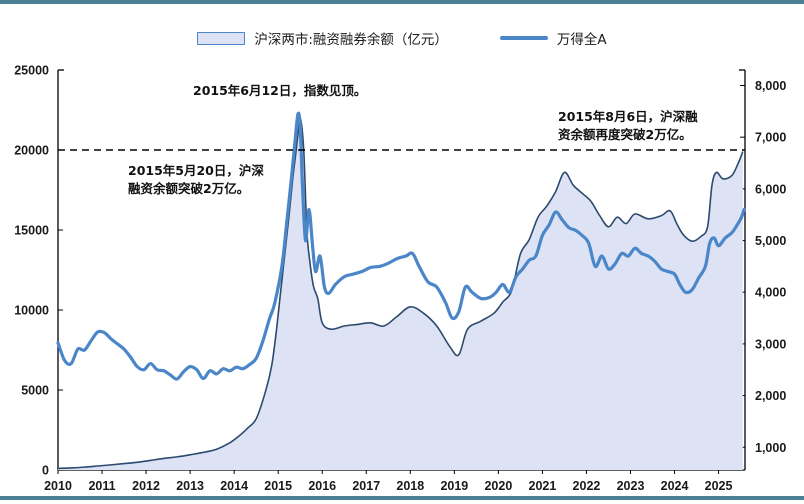 The width and height of the screenshot is (804, 504). Describe the element at coordinates (31, 231) in the screenshot. I see `svg-text: 15000` at that location.